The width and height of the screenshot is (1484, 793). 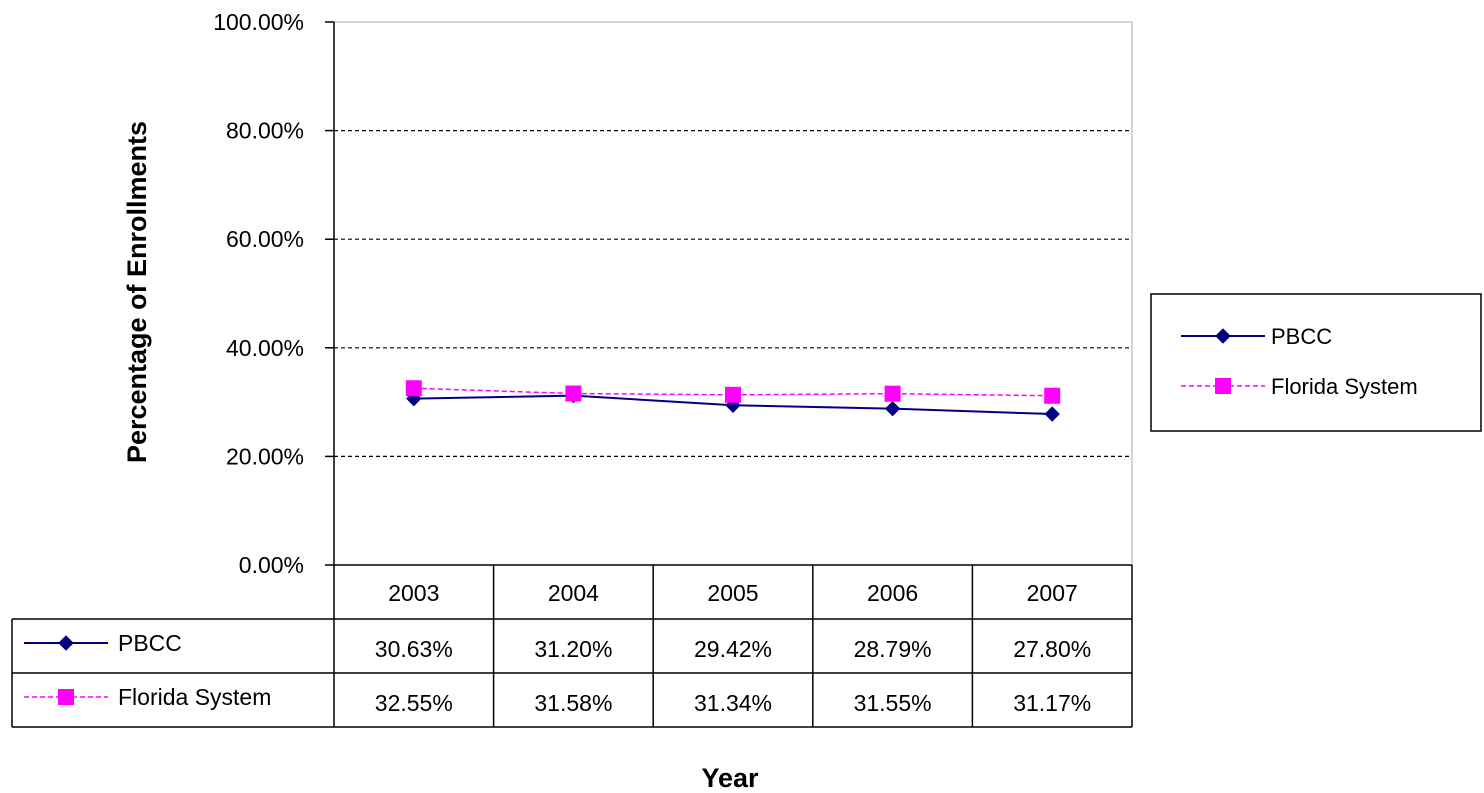 I want to click on x-tick-label: 2004, so click(x=573, y=593).